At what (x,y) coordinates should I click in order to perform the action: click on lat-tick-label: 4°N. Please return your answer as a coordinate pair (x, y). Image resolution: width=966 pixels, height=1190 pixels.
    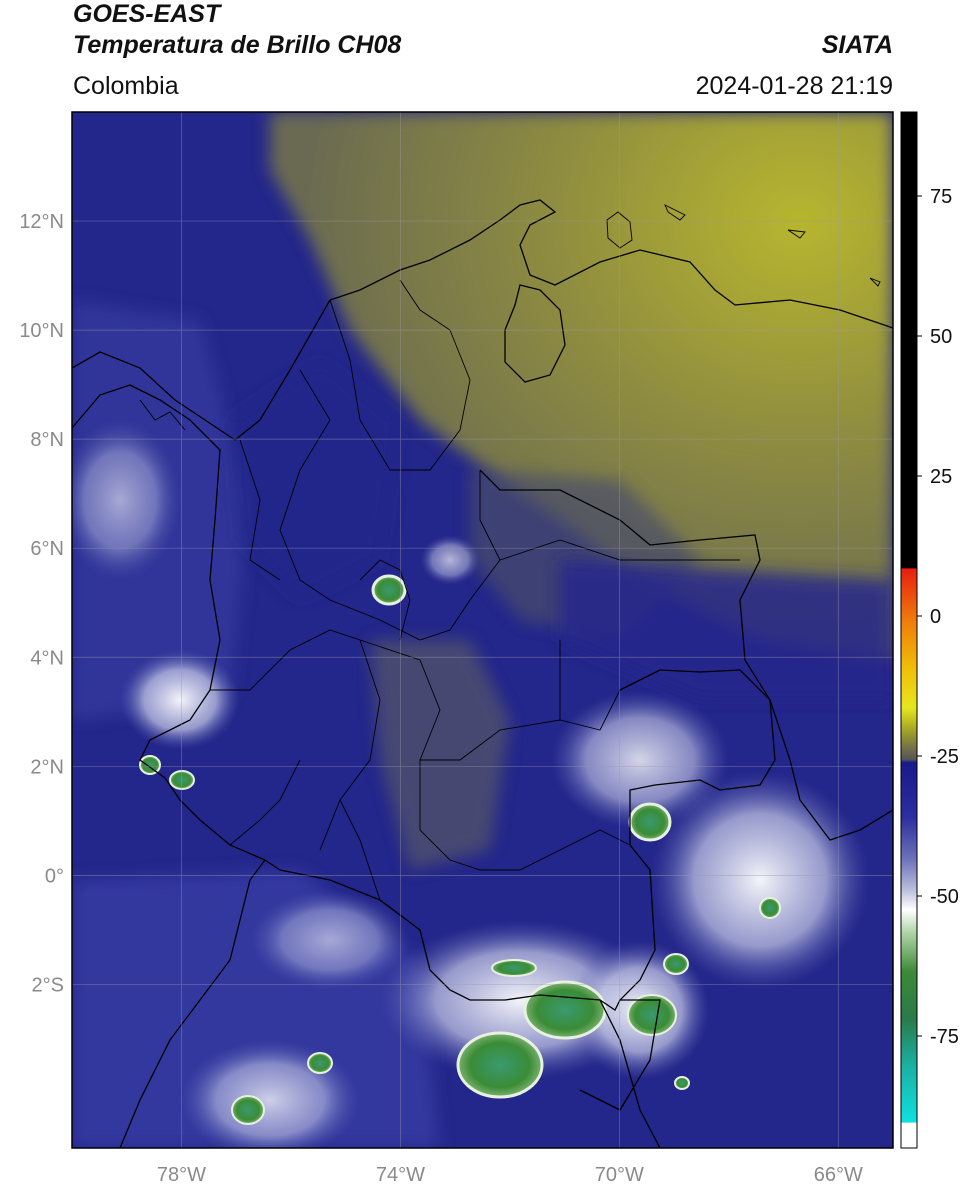
    Looking at the image, I should click on (47, 658).